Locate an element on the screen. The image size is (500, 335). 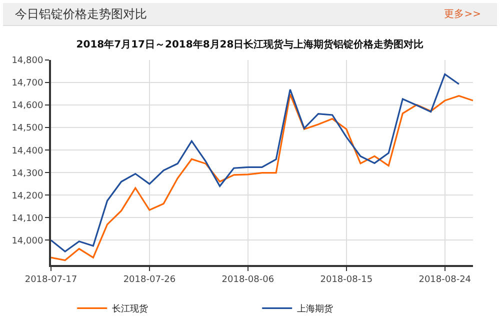
x-tick-label: 2018-08-06 is located at coordinates (248, 279).